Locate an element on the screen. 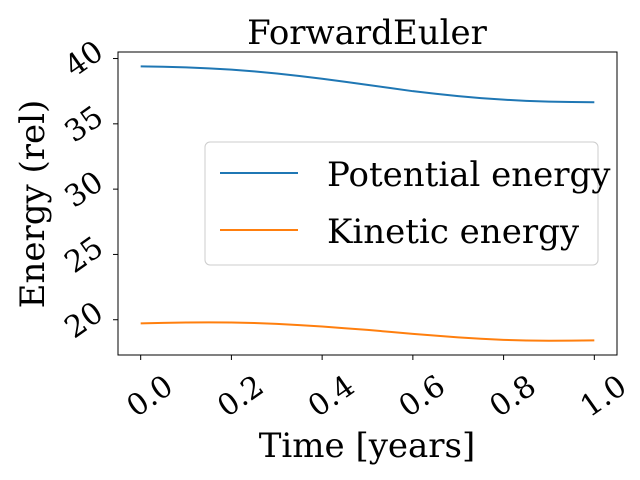 The width and height of the screenshot is (640, 480). x-tick-label: 1.0 is located at coordinates (603, 397).